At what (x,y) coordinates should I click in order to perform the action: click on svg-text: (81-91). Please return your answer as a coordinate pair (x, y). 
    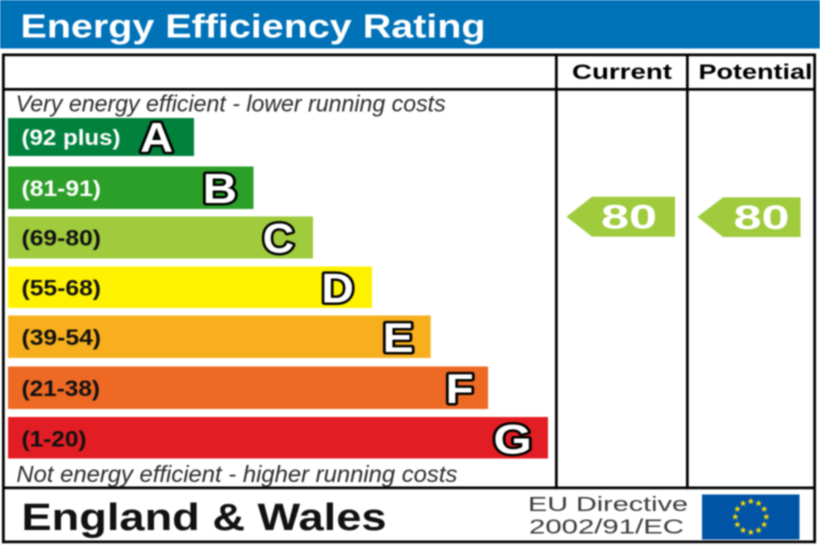
    Looking at the image, I should click on (62, 188).